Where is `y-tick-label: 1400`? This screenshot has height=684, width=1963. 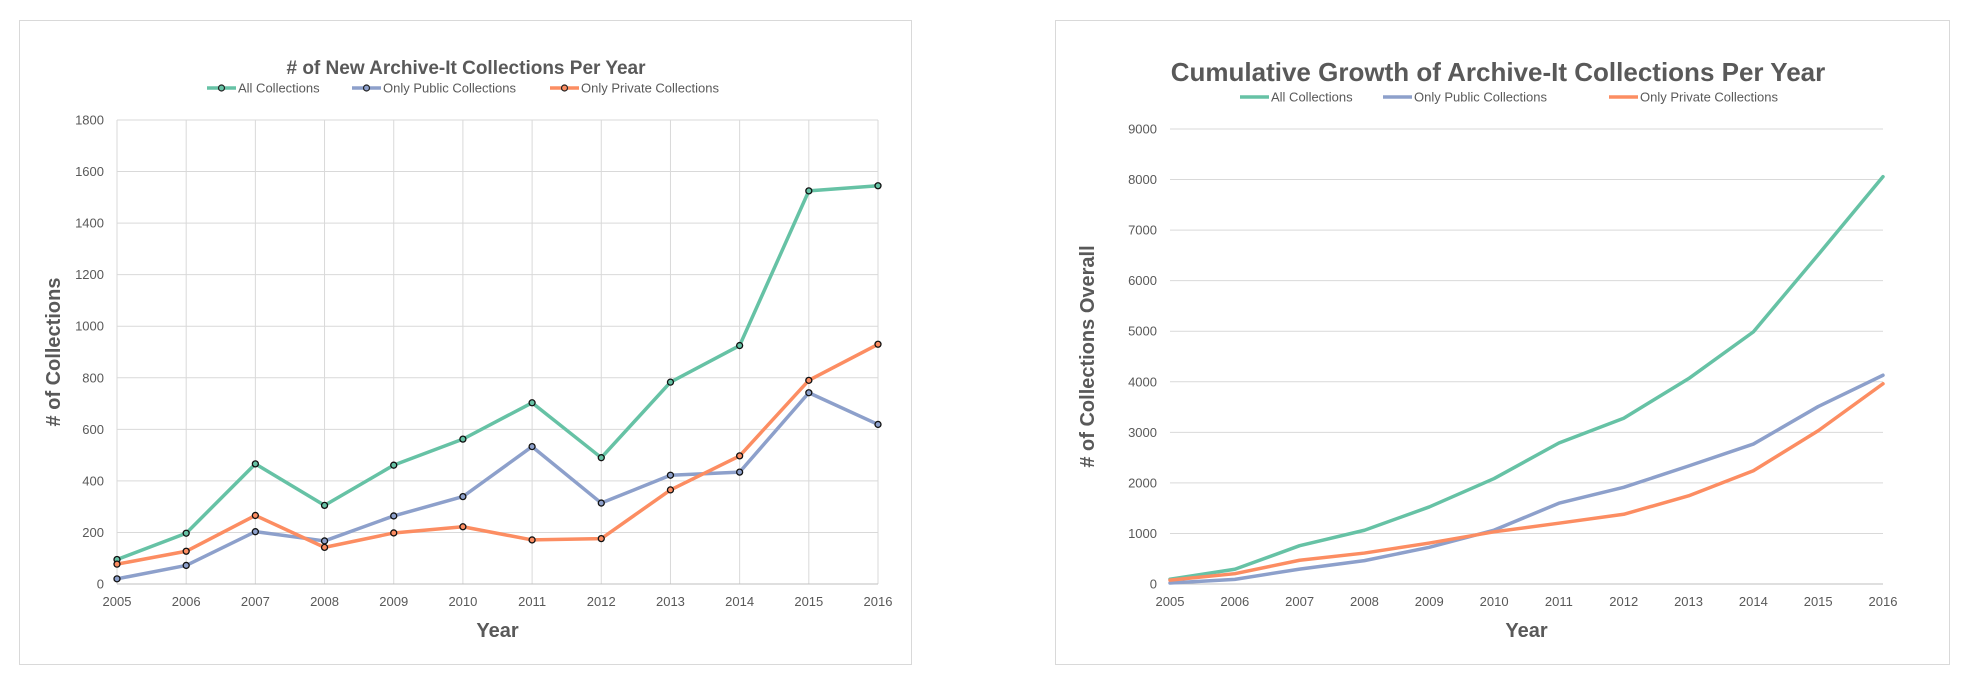 y-tick-label: 1400 is located at coordinates (89, 223).